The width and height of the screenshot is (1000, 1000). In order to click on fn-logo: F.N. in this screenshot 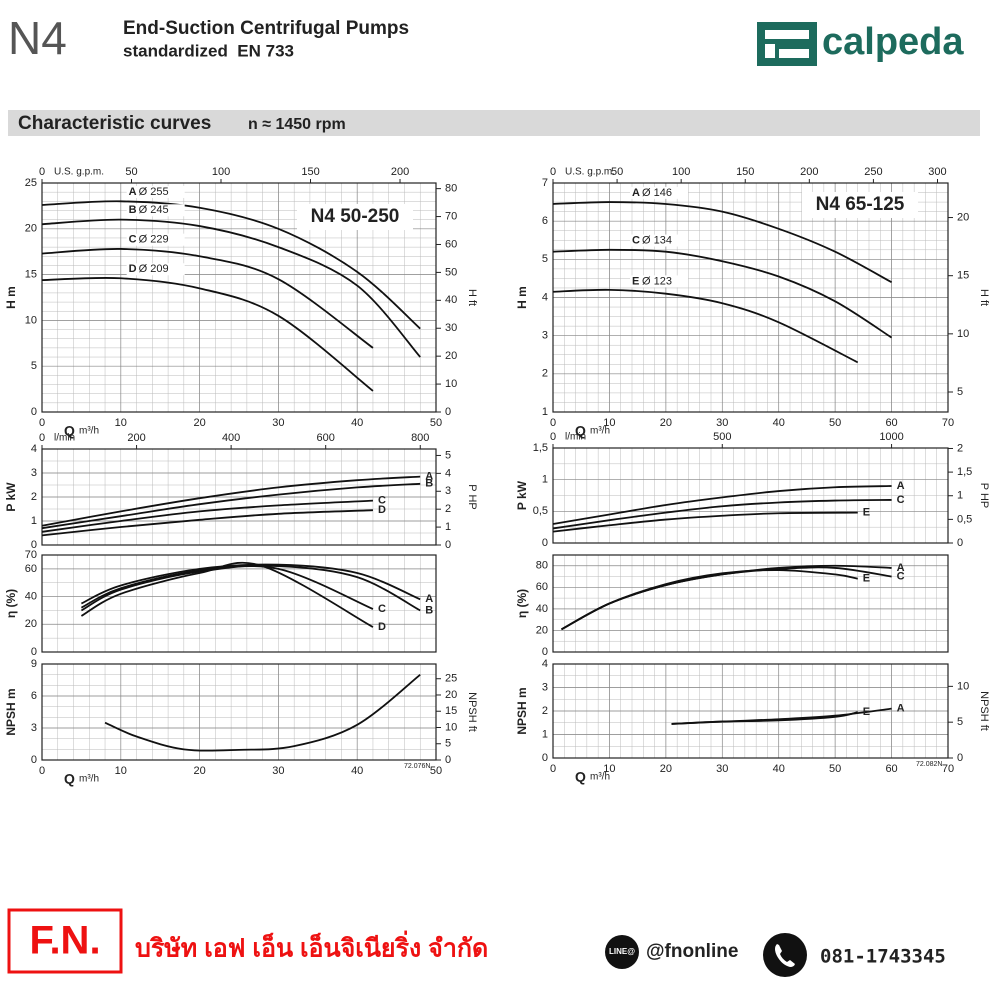, I will do `click(64, 941)`.